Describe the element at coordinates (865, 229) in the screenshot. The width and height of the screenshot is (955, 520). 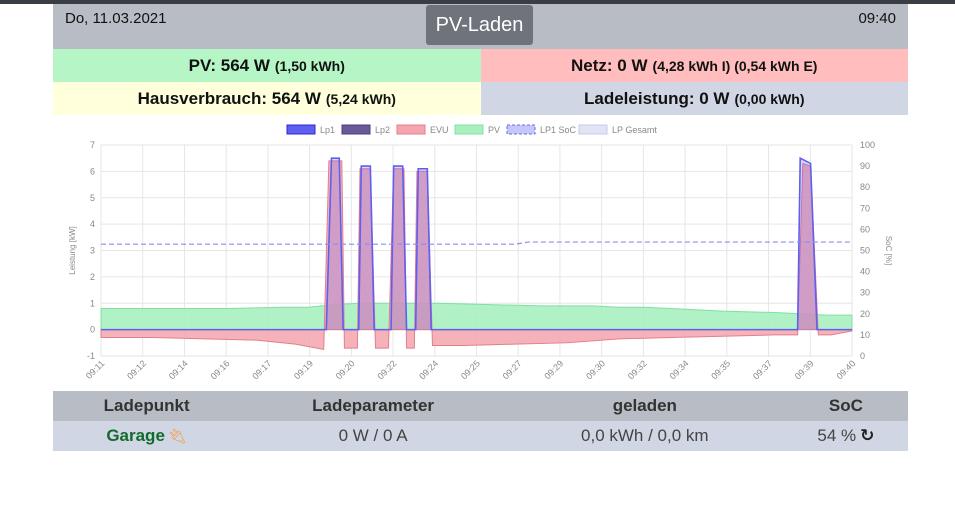
I see `y-tick-label-right: 60` at that location.